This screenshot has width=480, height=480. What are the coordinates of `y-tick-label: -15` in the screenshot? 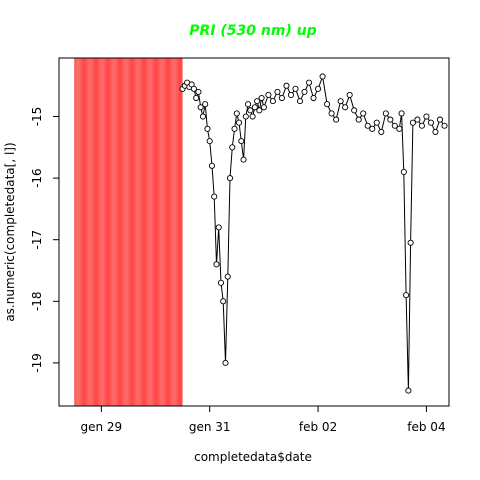 It's located at (37, 117).